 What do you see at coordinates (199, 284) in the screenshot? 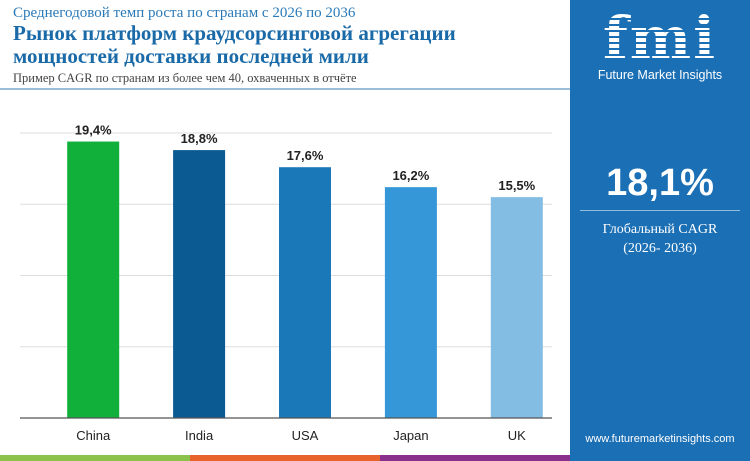
I see `bar-india` at bounding box center [199, 284].